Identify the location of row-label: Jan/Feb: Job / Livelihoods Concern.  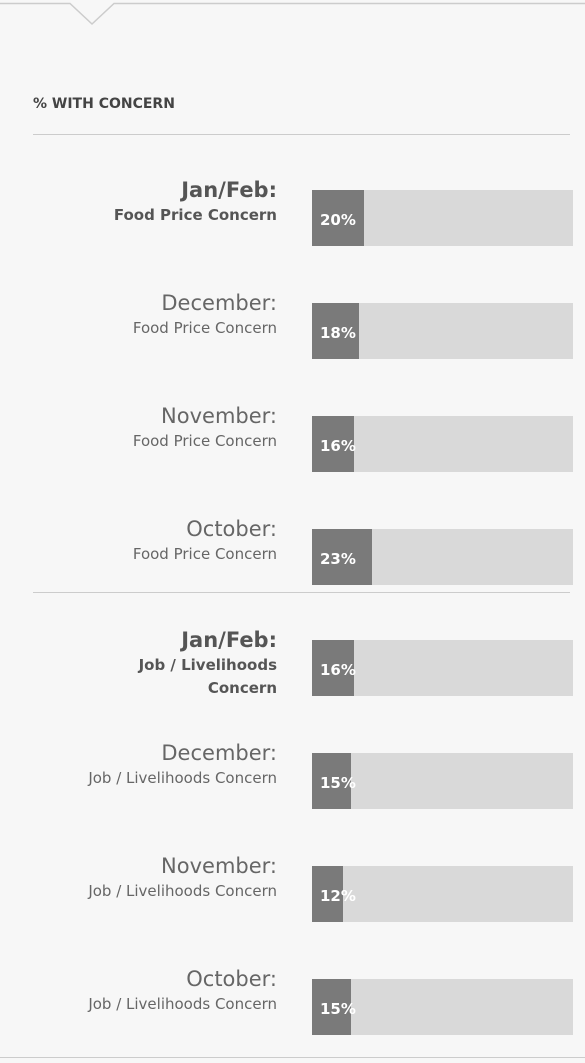
(177, 663).